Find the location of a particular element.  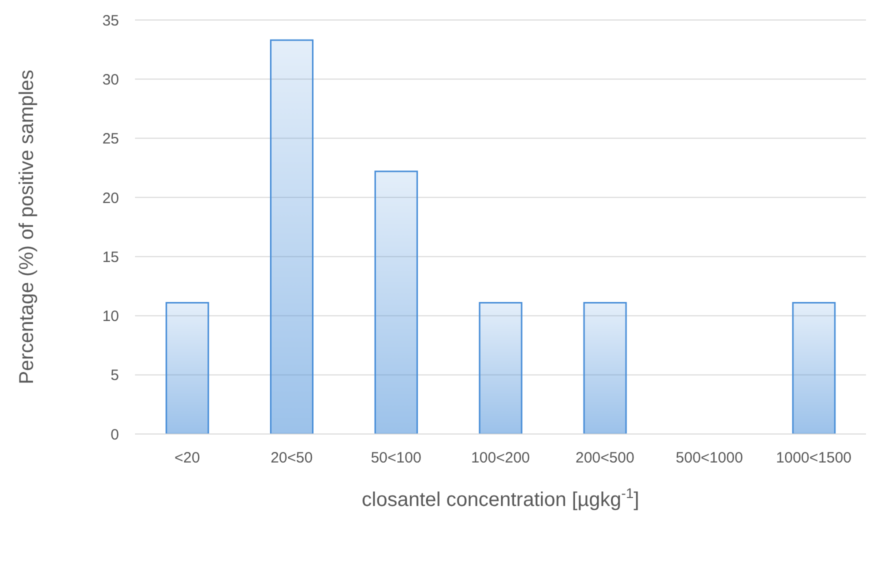

y-tick-label: 20 is located at coordinates (110, 198).